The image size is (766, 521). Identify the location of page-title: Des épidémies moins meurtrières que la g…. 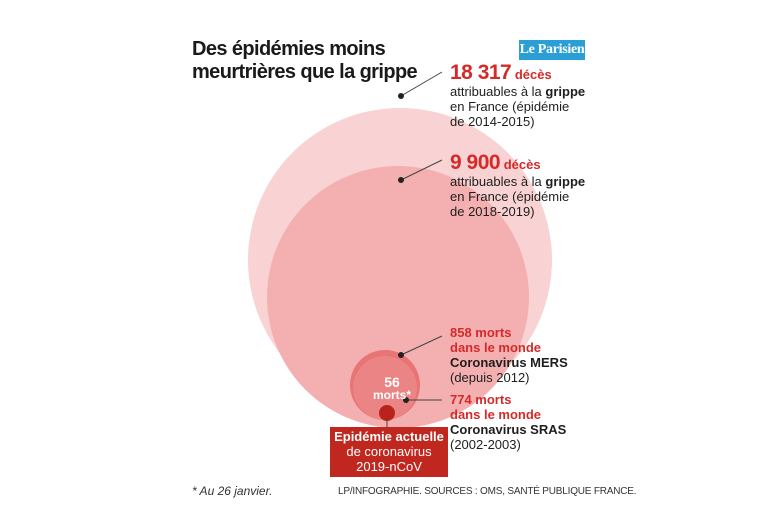
(312, 61).